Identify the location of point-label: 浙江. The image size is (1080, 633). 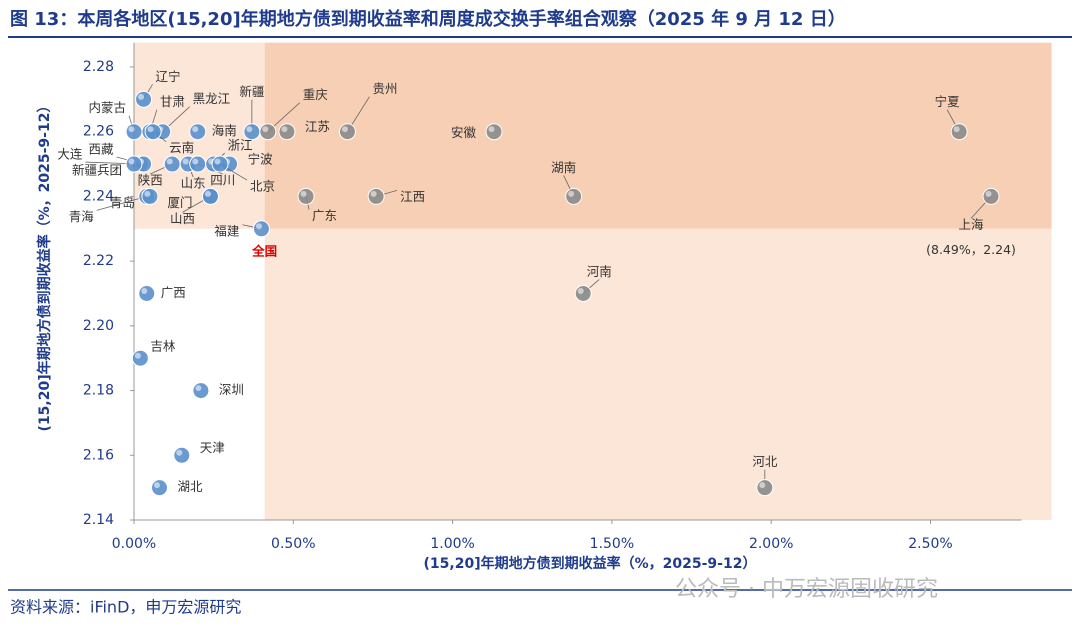
(240, 145).